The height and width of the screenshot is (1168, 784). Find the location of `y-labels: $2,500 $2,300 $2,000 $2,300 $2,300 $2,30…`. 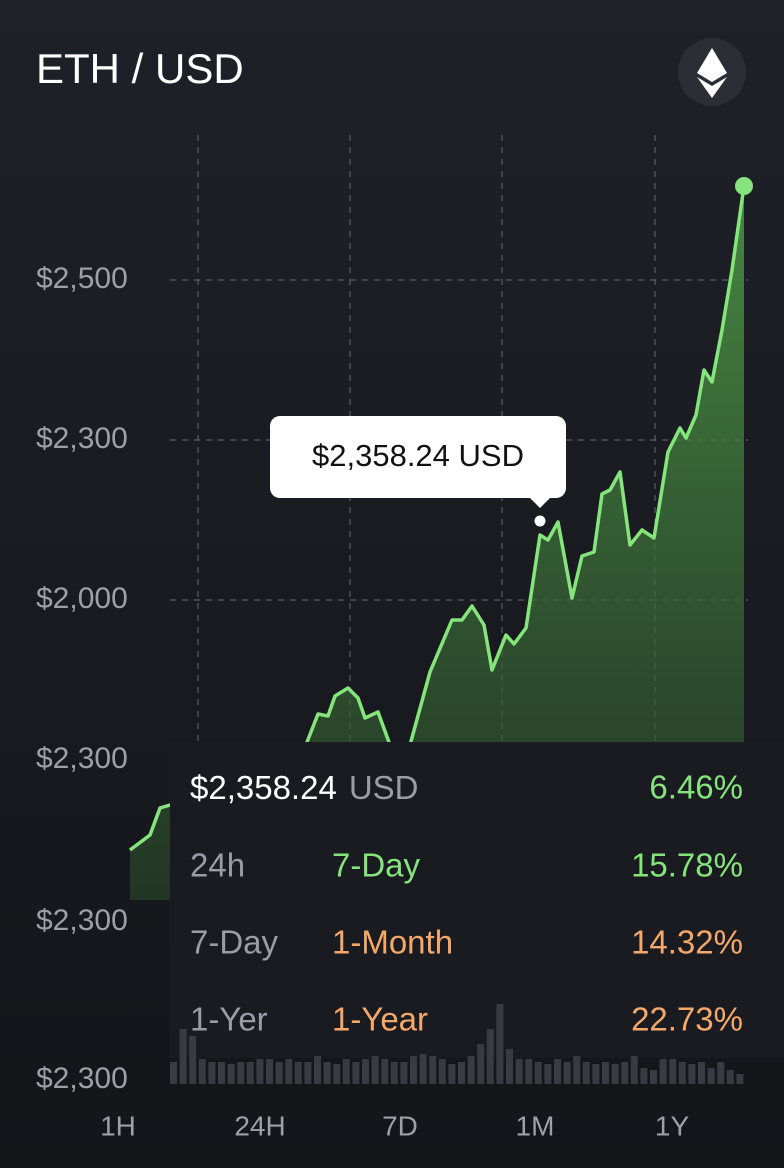

y-labels: $2,500 $2,300 $2,000 $2,300 $2,300 $2,30… is located at coordinates (82, 678).